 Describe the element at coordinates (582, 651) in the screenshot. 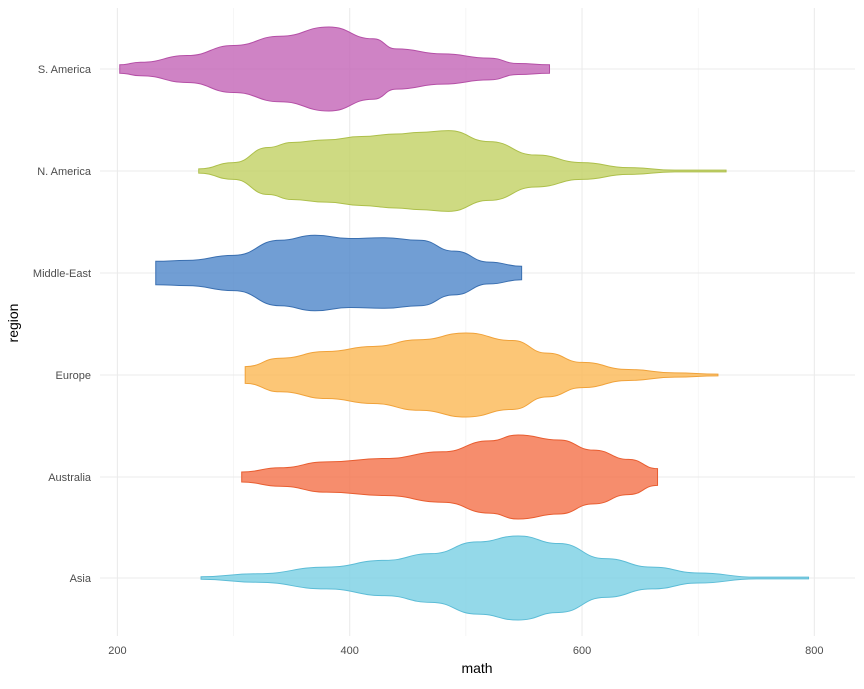

I see `x-tick-label: 600` at that location.